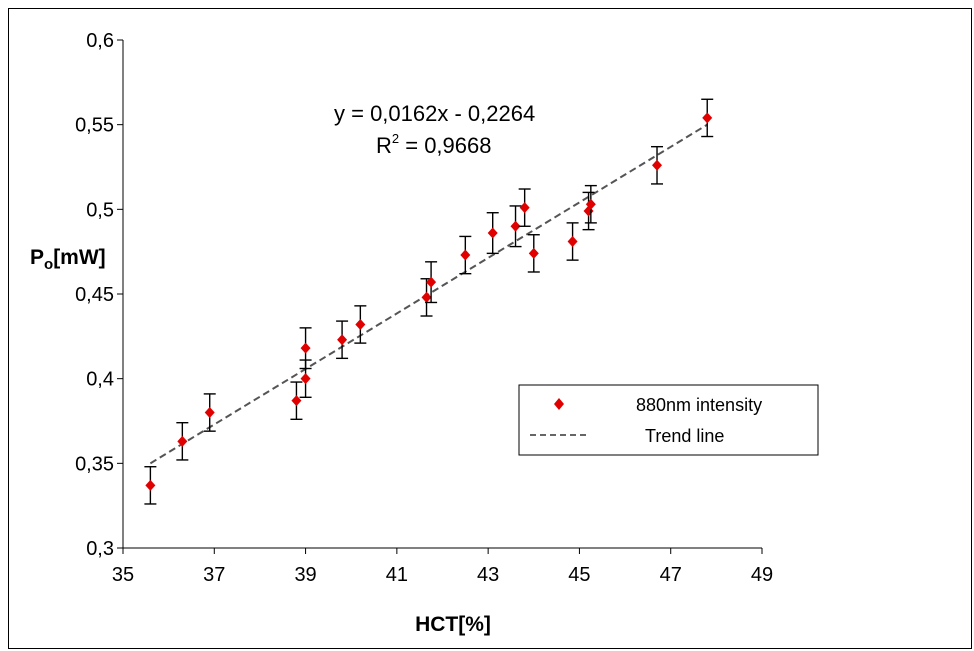  Describe the element at coordinates (488, 575) in the screenshot. I see `x-tick-label: 43` at that location.